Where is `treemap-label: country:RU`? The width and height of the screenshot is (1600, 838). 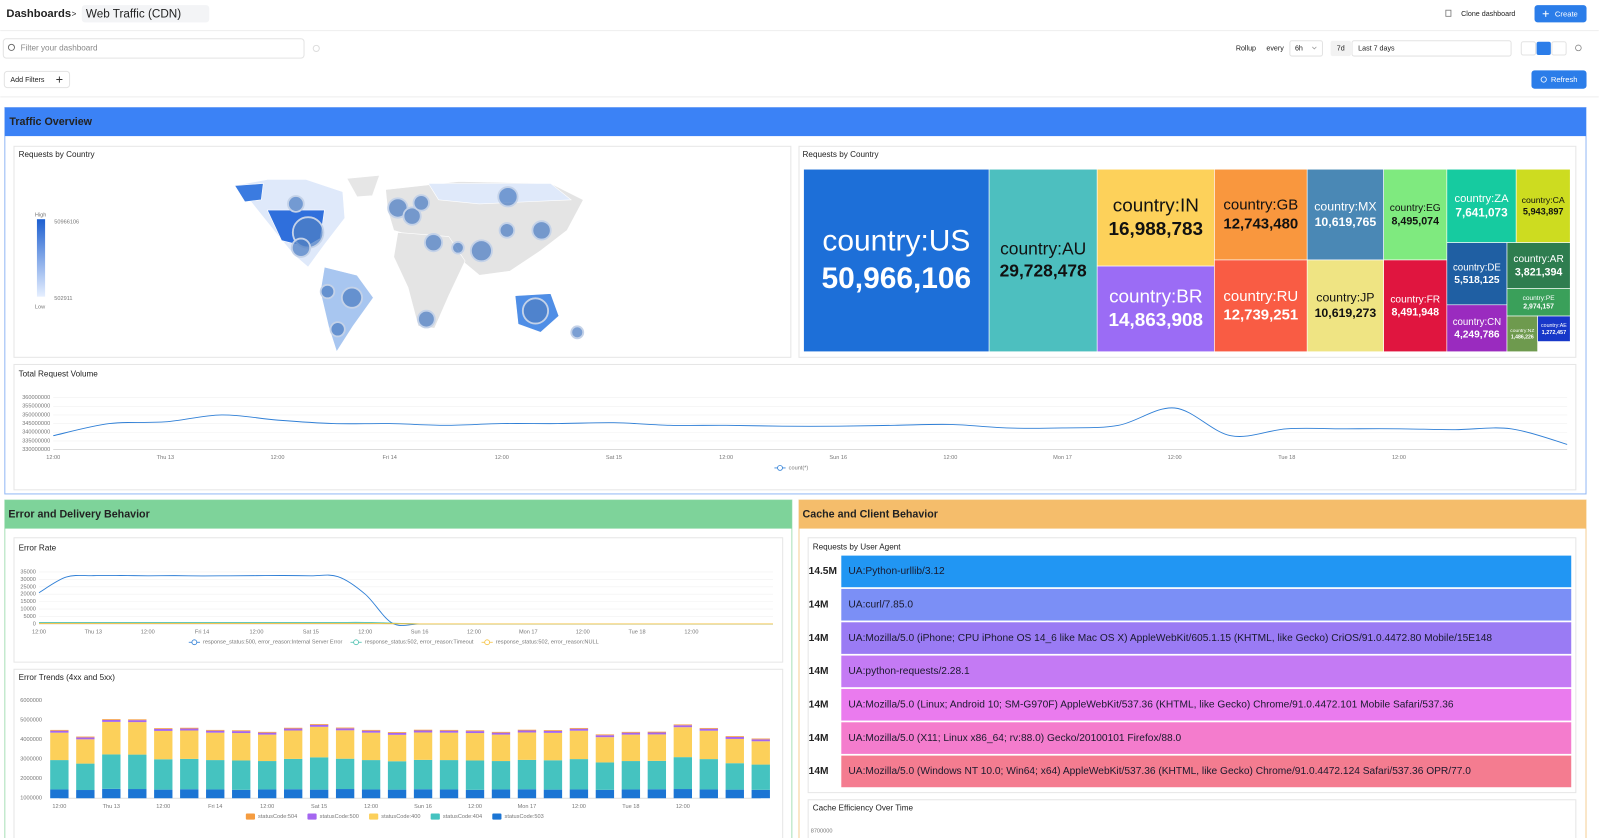
treemap-label: country:RU is located at coordinates (1260, 296).